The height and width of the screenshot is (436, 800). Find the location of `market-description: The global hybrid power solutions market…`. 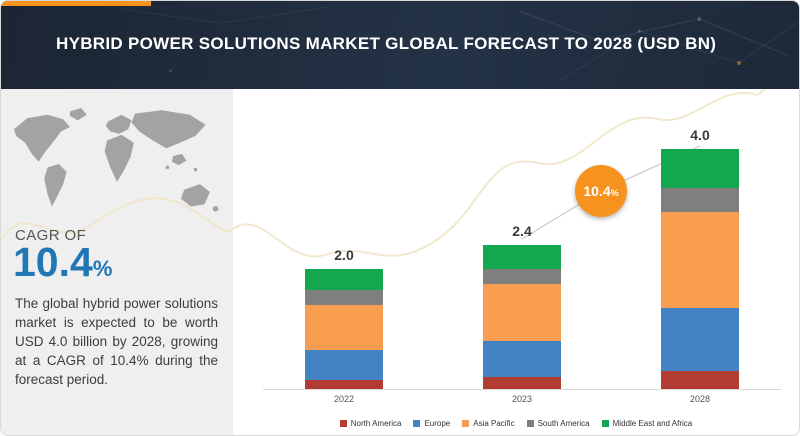

market-description: The global hybrid power solutions market… is located at coordinates (116, 341).